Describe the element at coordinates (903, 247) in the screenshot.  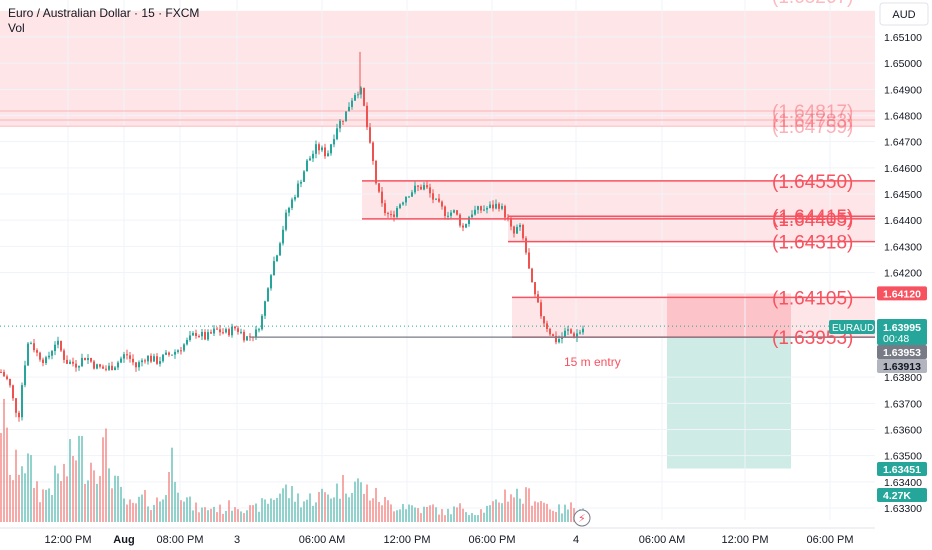
I see `price-tick: 1.64300` at that location.